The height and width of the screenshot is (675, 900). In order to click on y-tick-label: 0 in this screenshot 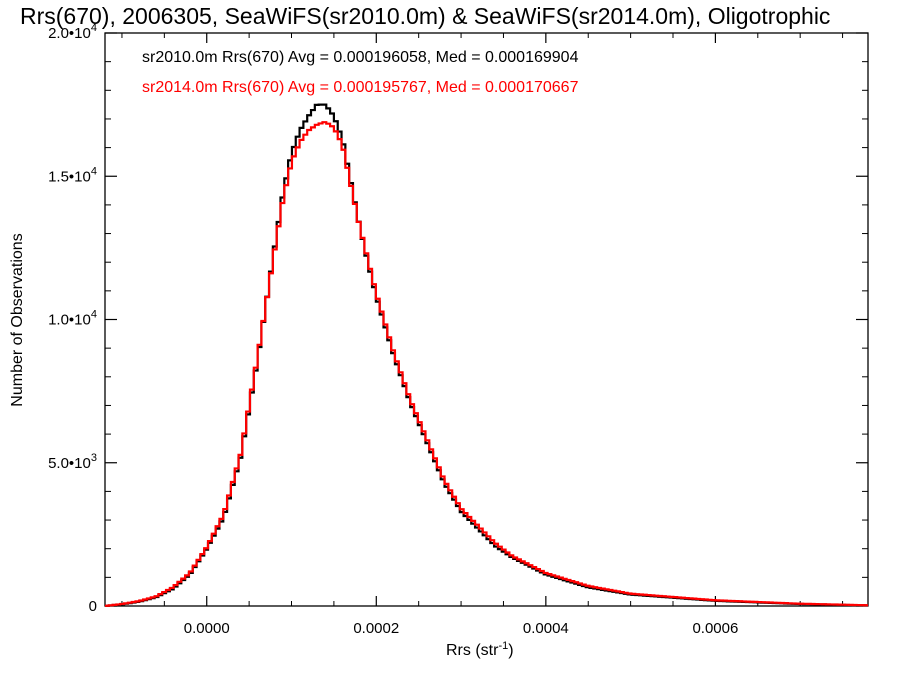, I will do `click(93, 606)`.